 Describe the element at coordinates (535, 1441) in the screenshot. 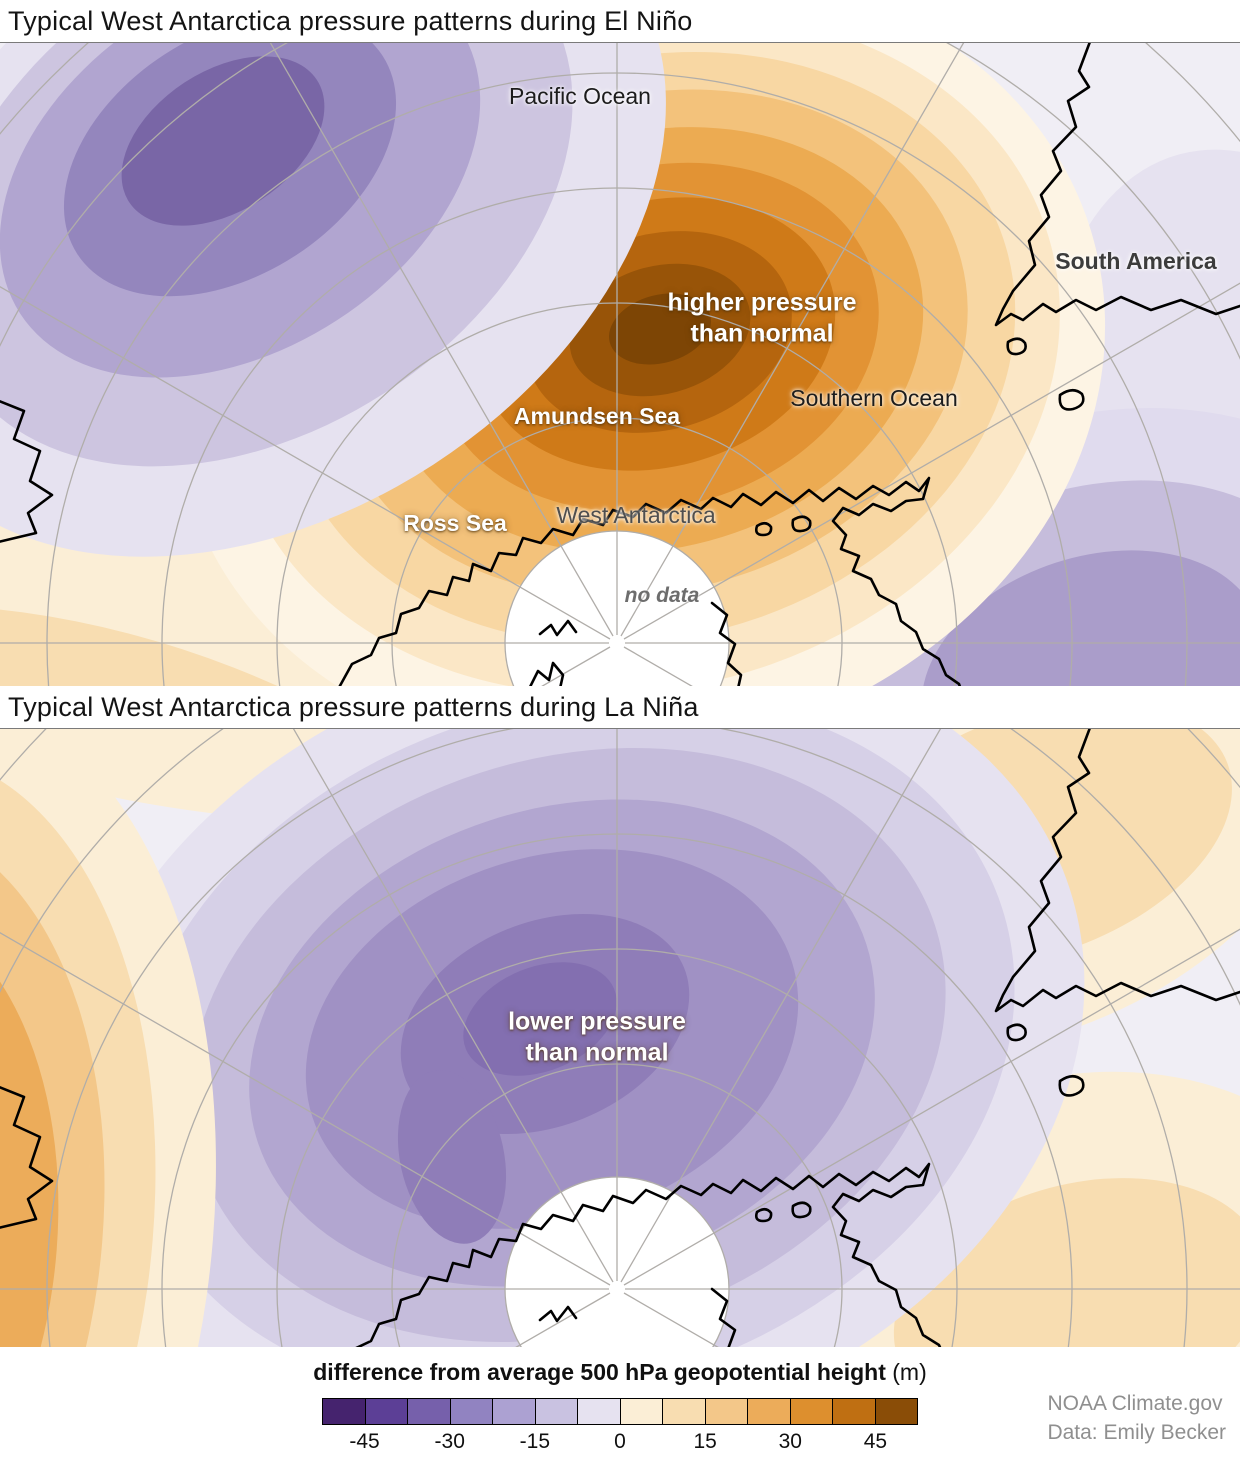

I see `colorbar-tick: -15` at that location.